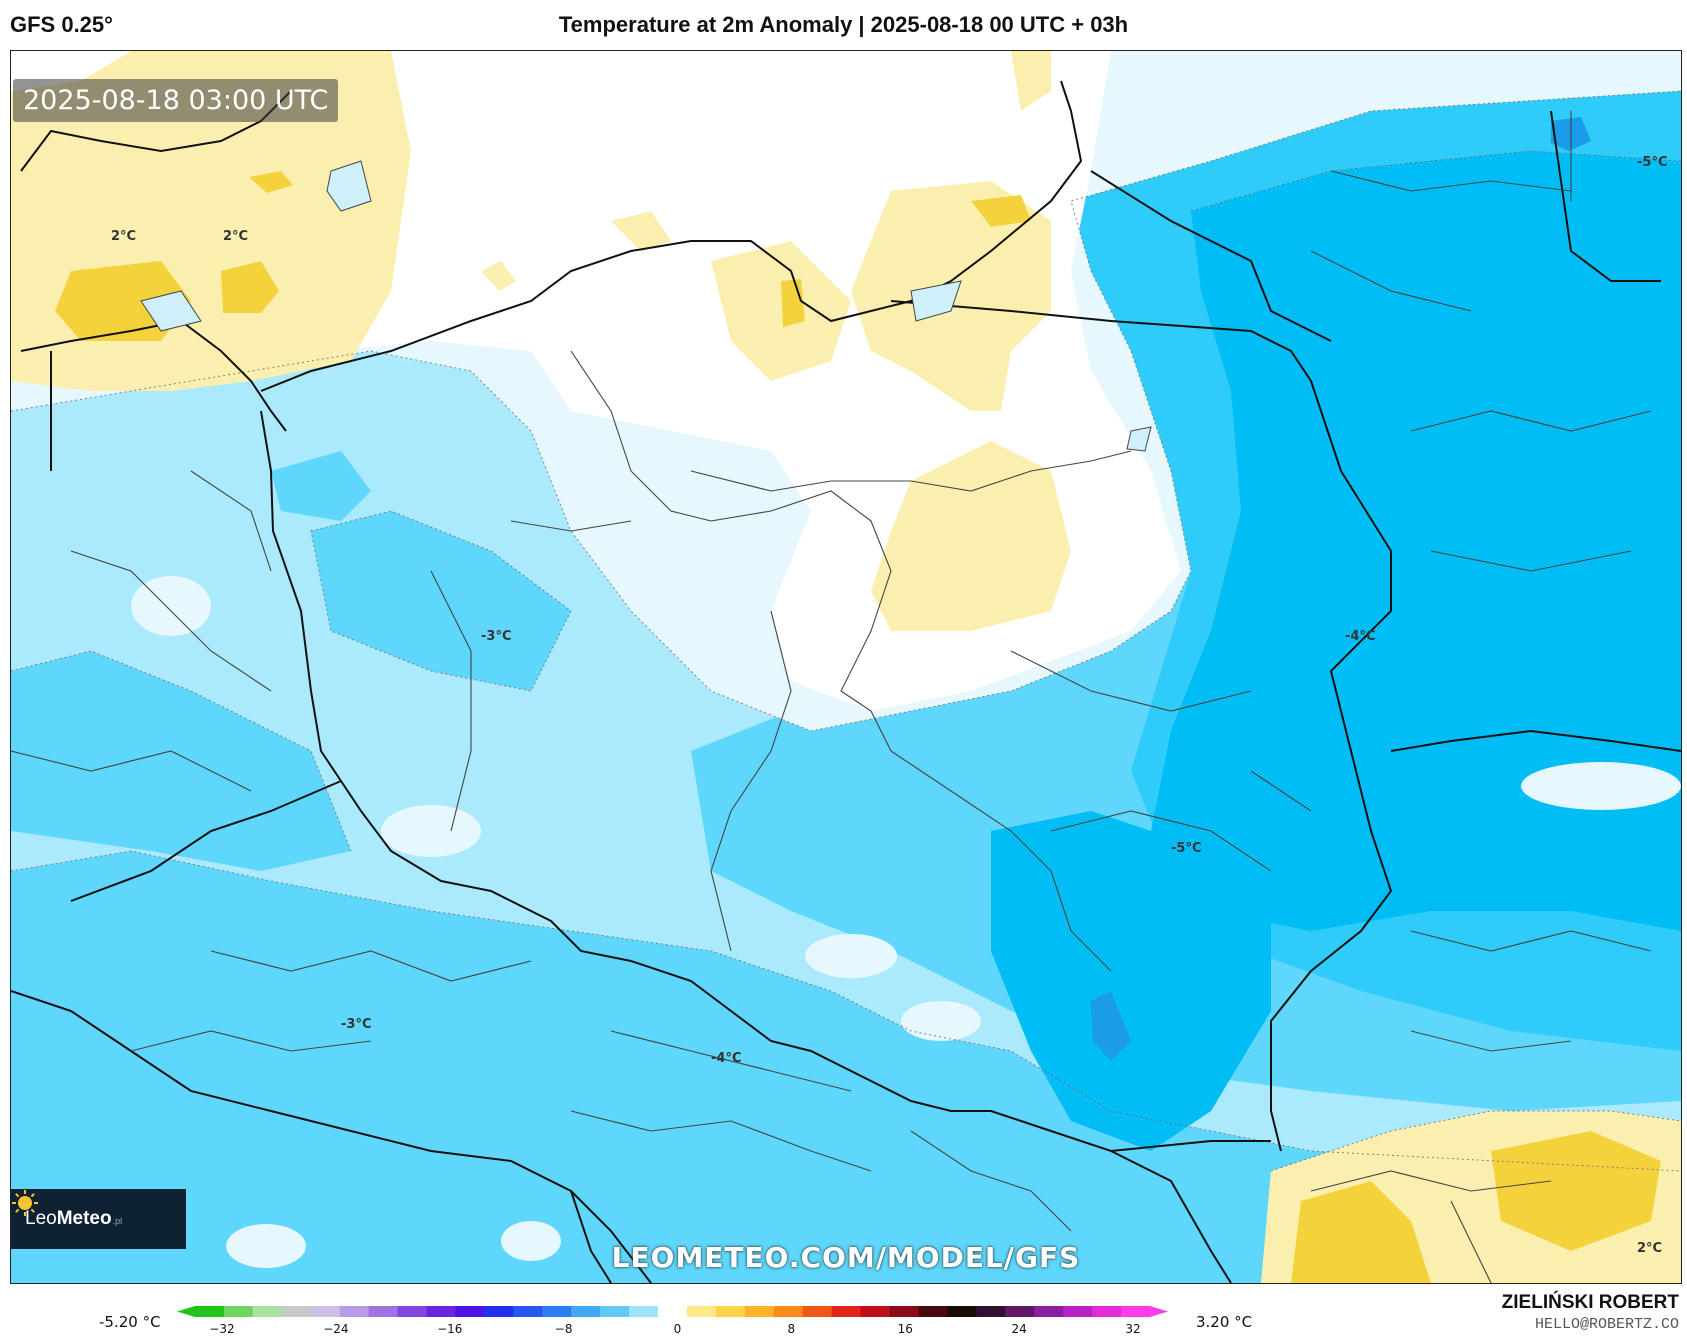 This screenshot has width=1687, height=1338. Describe the element at coordinates (1031, 81) in the screenshot. I see `field-warm-north-strip` at that location.